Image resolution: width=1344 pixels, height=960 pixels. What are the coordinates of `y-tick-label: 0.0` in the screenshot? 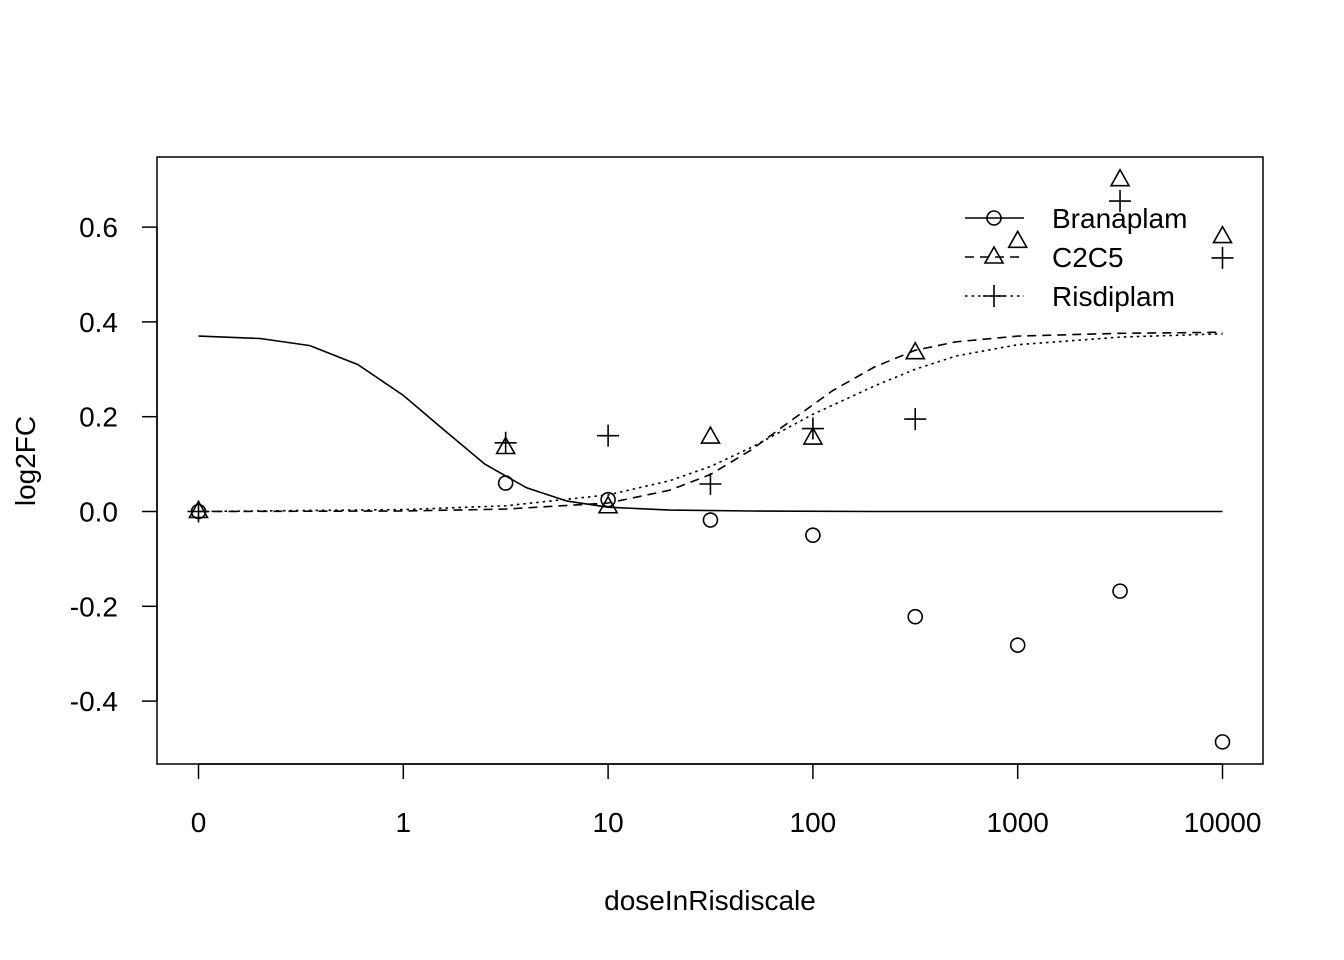 It's located at (98, 512).